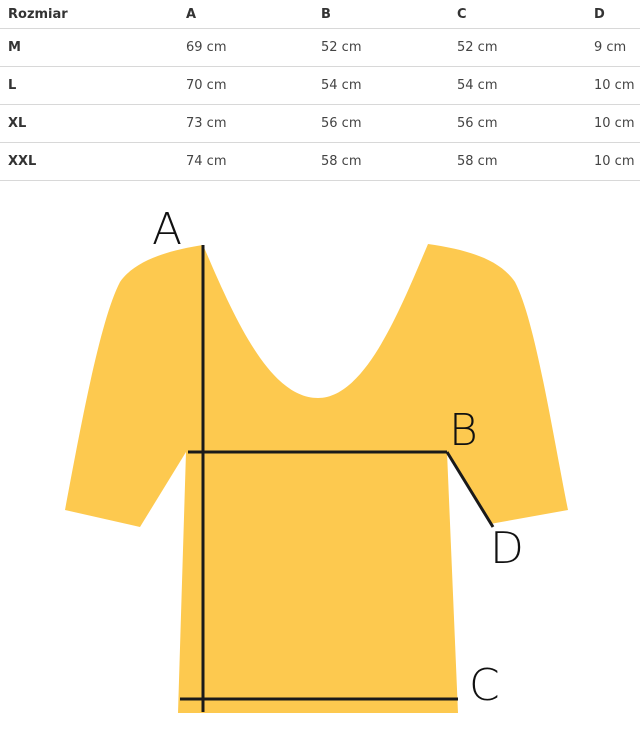 This screenshot has height=734, width=640. I want to click on label-a: A, so click(167, 229).